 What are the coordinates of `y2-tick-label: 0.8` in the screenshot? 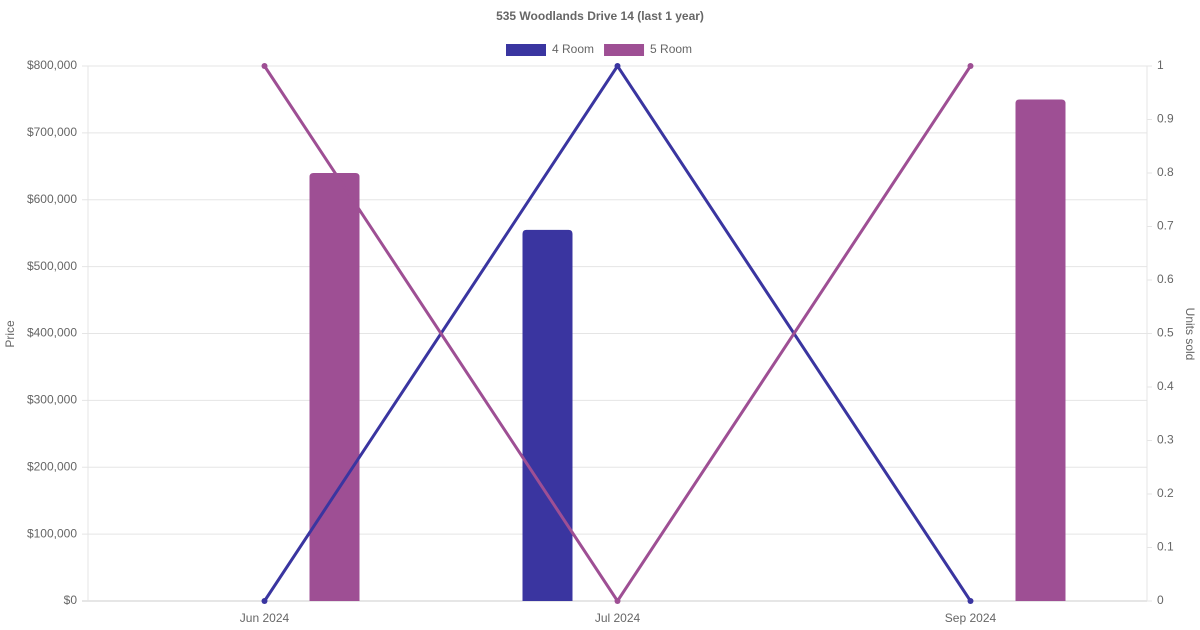 It's located at (1165, 172).